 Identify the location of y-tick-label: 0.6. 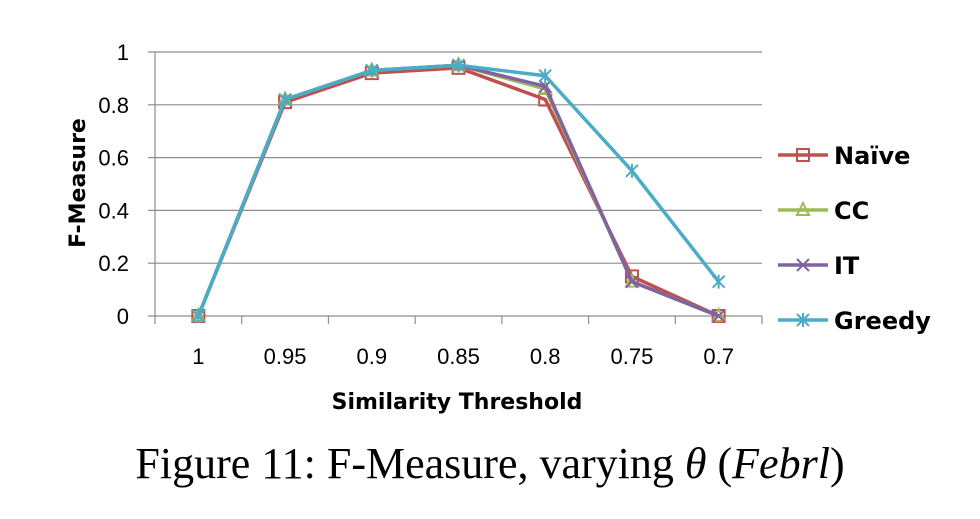
(113, 158).